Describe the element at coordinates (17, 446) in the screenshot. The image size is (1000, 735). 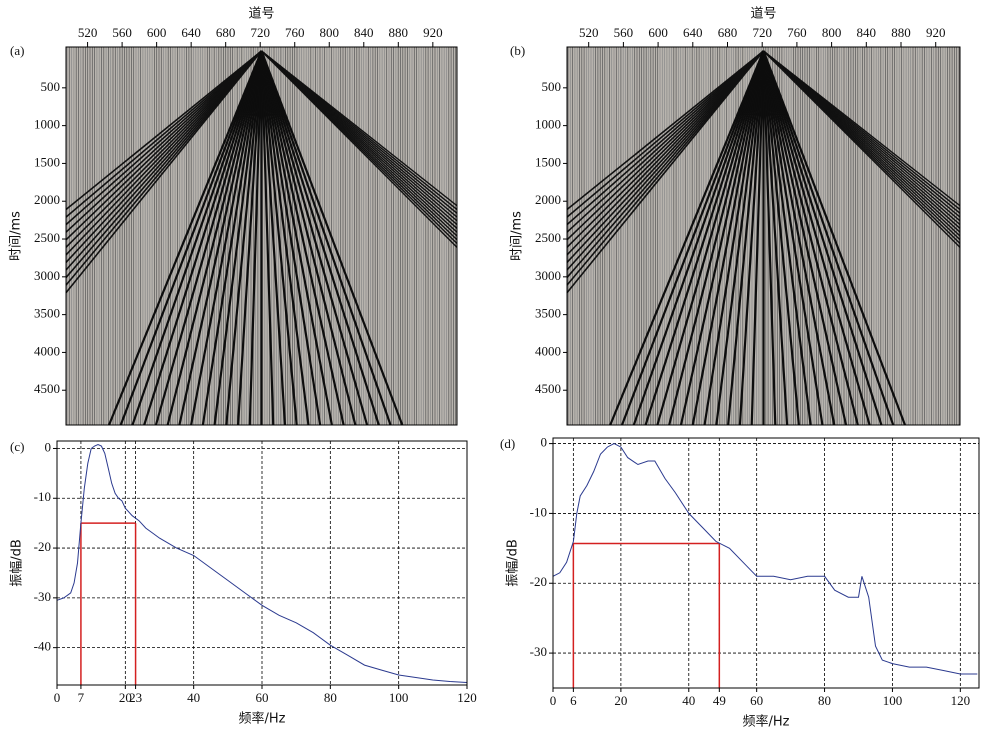
I see `panel-label: (c)` at that location.